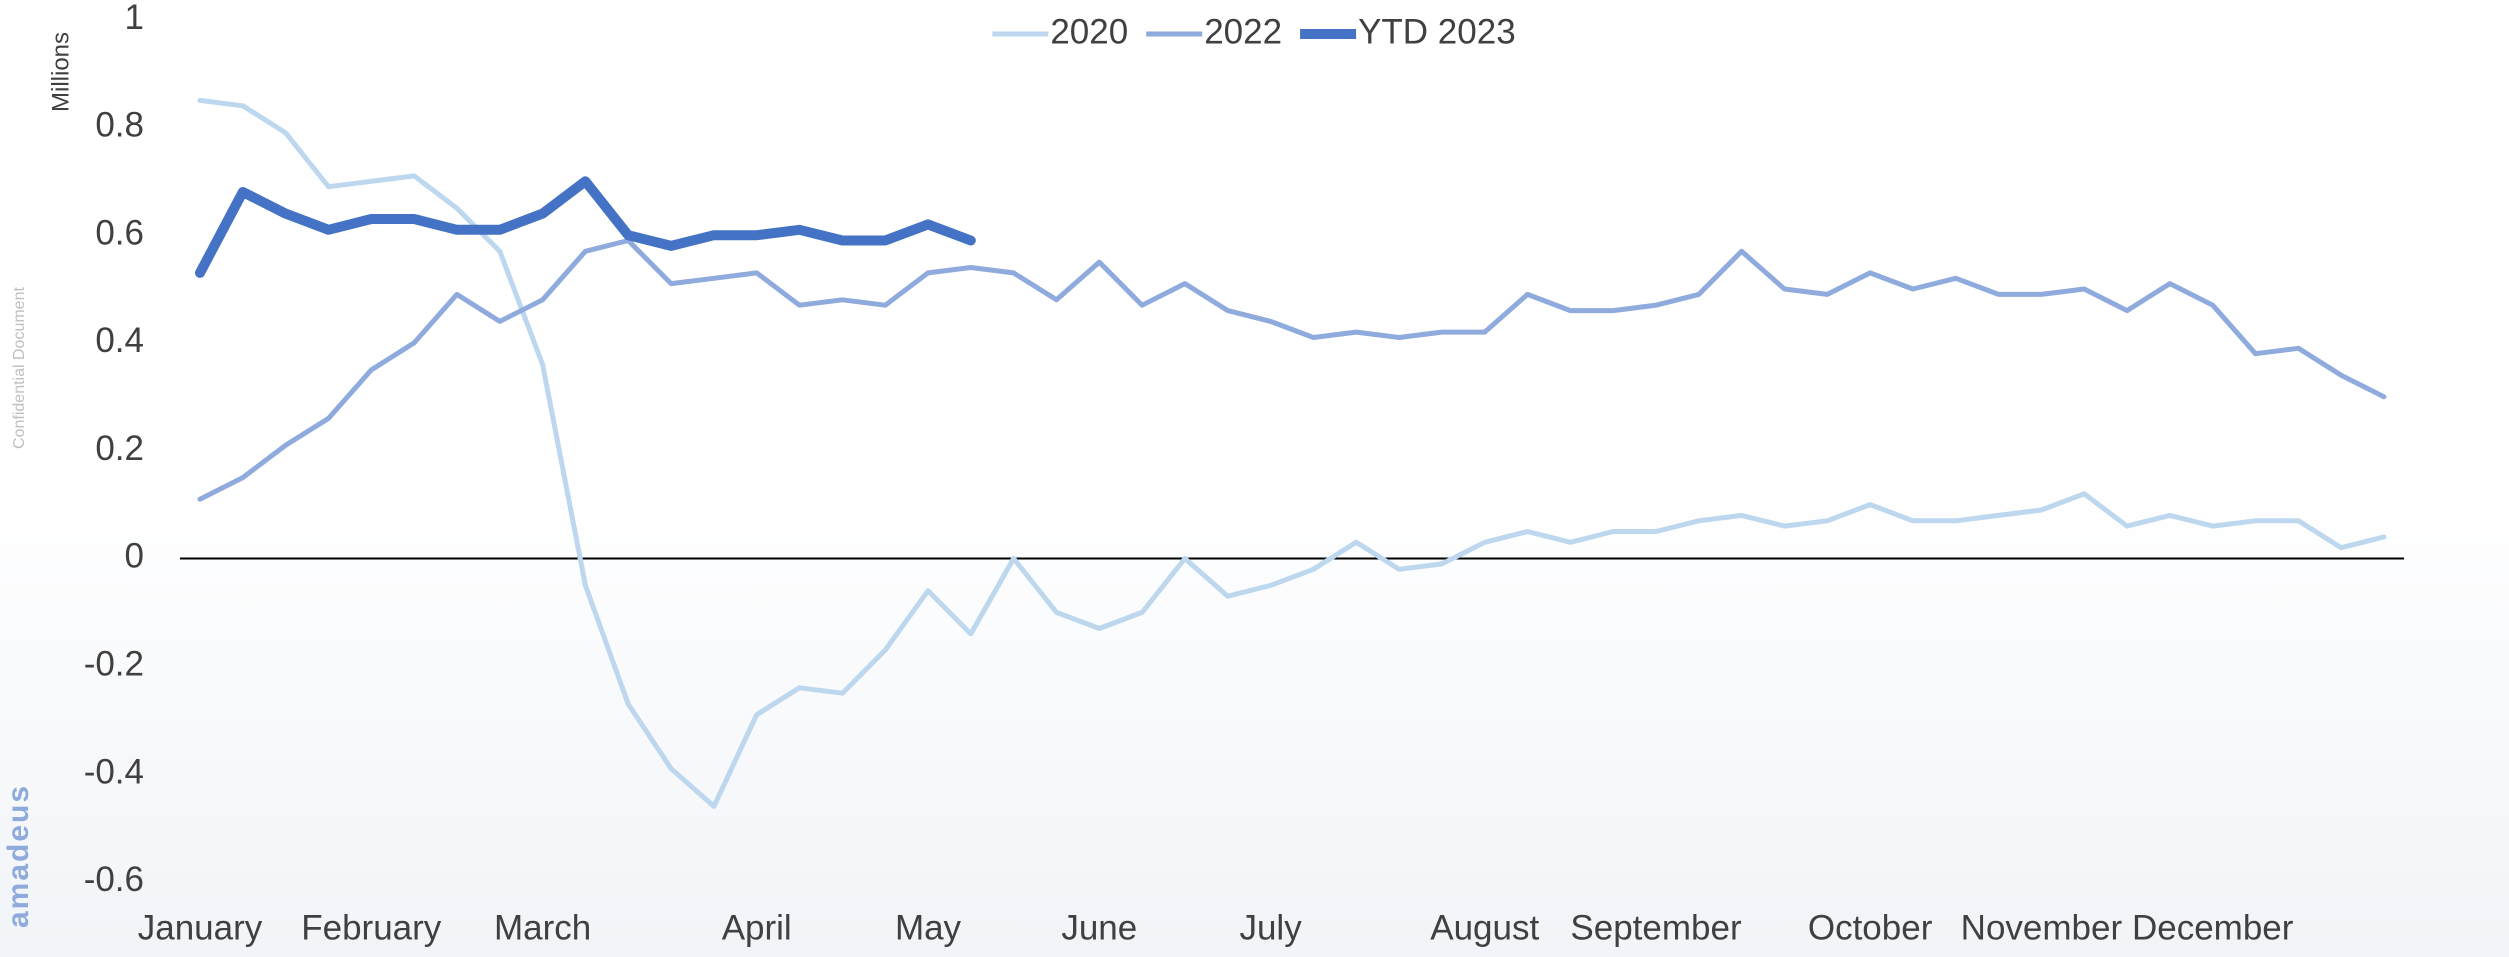 The height and width of the screenshot is (957, 2509). What do you see at coordinates (1099, 927) in the screenshot?
I see `x-tick-label: June` at bounding box center [1099, 927].